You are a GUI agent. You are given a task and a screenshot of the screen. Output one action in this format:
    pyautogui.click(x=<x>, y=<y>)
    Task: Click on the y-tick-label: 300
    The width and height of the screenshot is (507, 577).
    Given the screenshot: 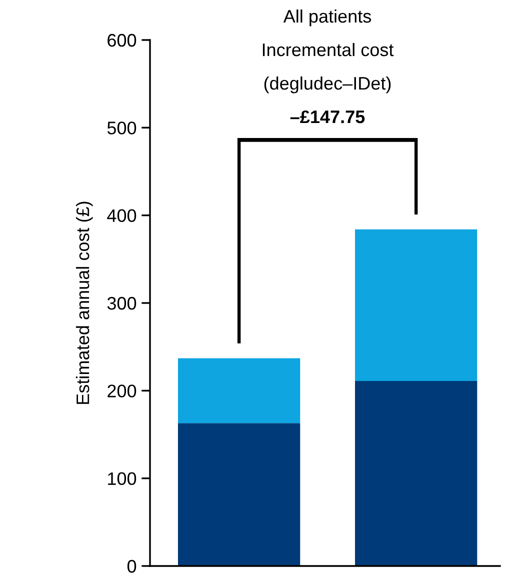 What is the action you would take?
    pyautogui.click(x=121, y=303)
    